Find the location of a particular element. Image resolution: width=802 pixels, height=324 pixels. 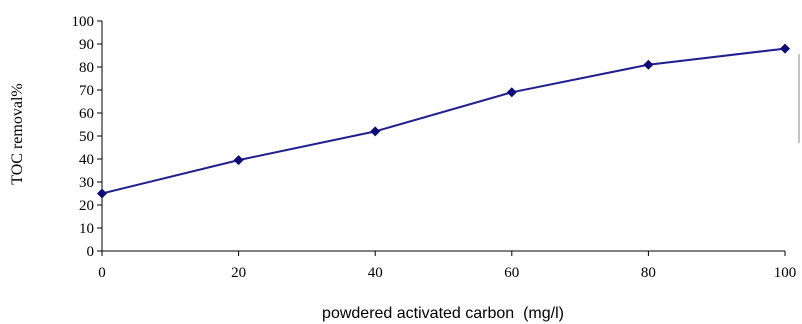

y-axis-label: TOC removal% is located at coordinates (17, 133).